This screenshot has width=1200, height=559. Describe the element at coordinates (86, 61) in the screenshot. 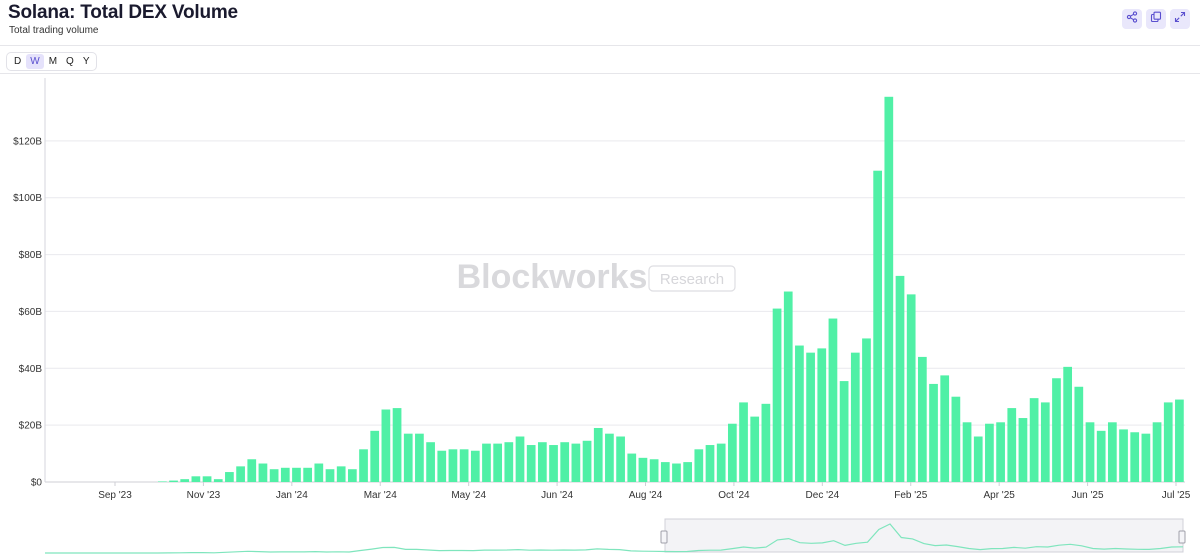

I see `period-y-button: Y` at that location.